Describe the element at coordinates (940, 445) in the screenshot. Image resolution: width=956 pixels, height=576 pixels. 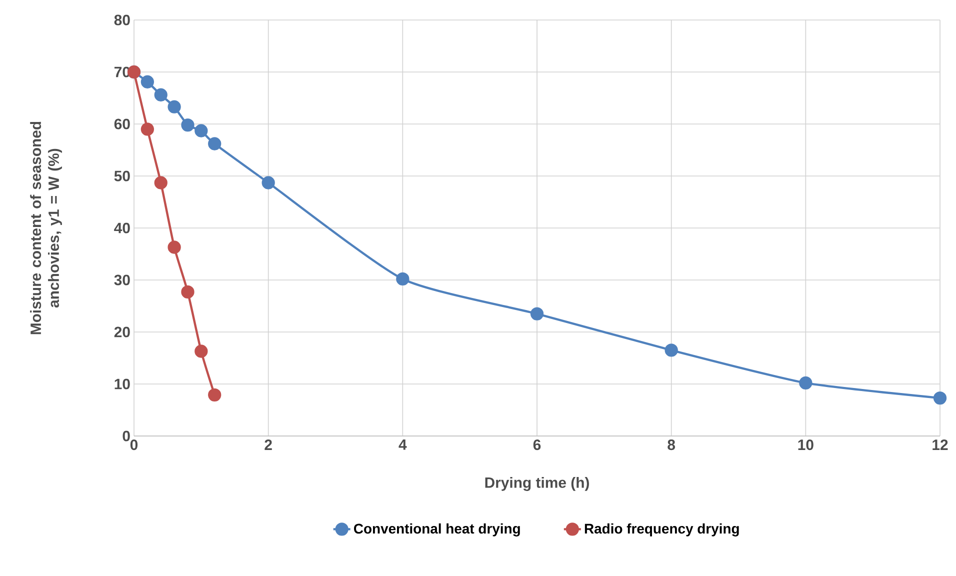
I see `x-tick-label: 12` at that location.